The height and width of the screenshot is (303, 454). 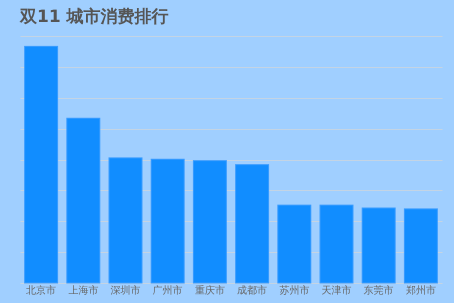 What do you see at coordinates (167, 290) in the screenshot?
I see `x-tick-label: 广州市` at bounding box center [167, 290].